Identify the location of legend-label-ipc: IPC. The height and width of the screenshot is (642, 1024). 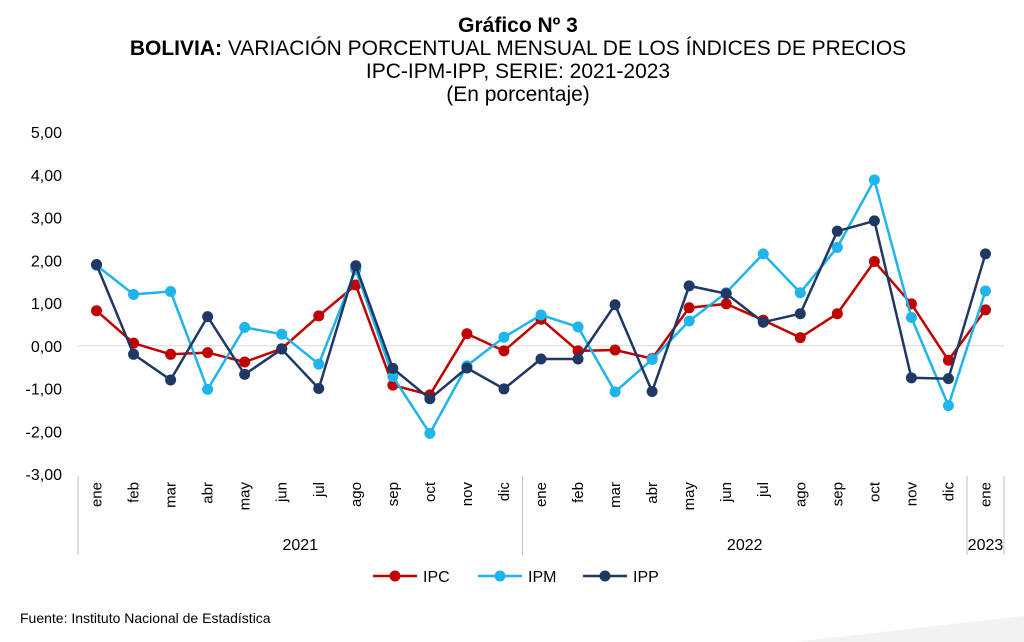
(436, 577).